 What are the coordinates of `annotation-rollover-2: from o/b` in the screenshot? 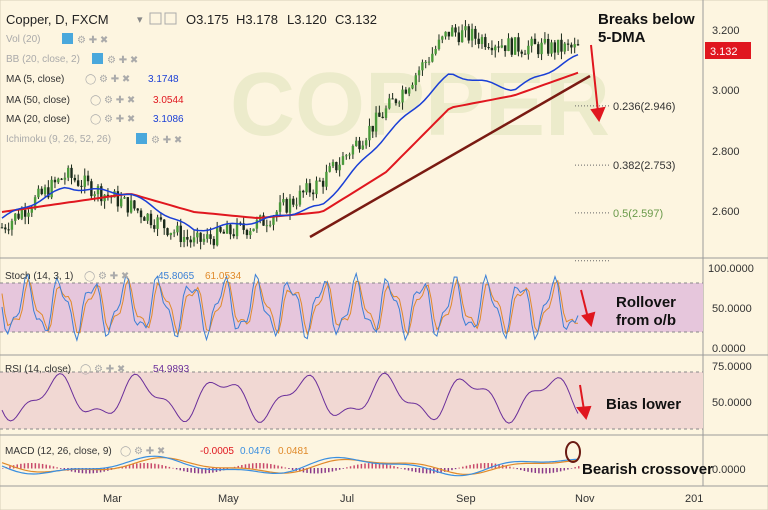 It's located at (646, 320).